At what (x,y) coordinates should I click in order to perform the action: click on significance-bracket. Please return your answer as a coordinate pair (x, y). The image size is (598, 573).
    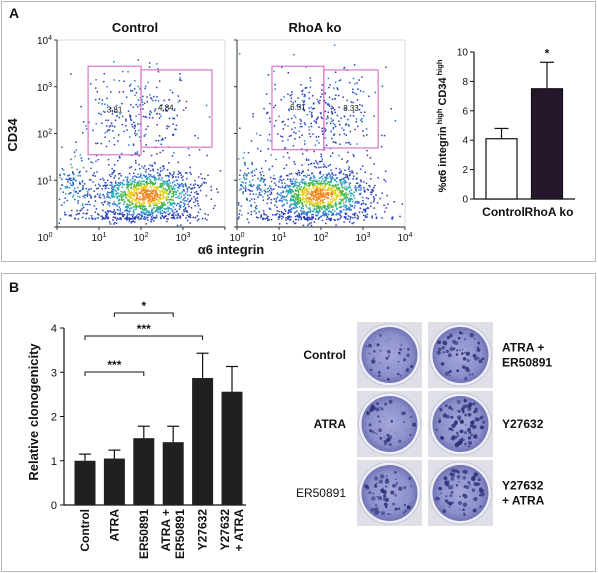
    Looking at the image, I should click on (143, 314).